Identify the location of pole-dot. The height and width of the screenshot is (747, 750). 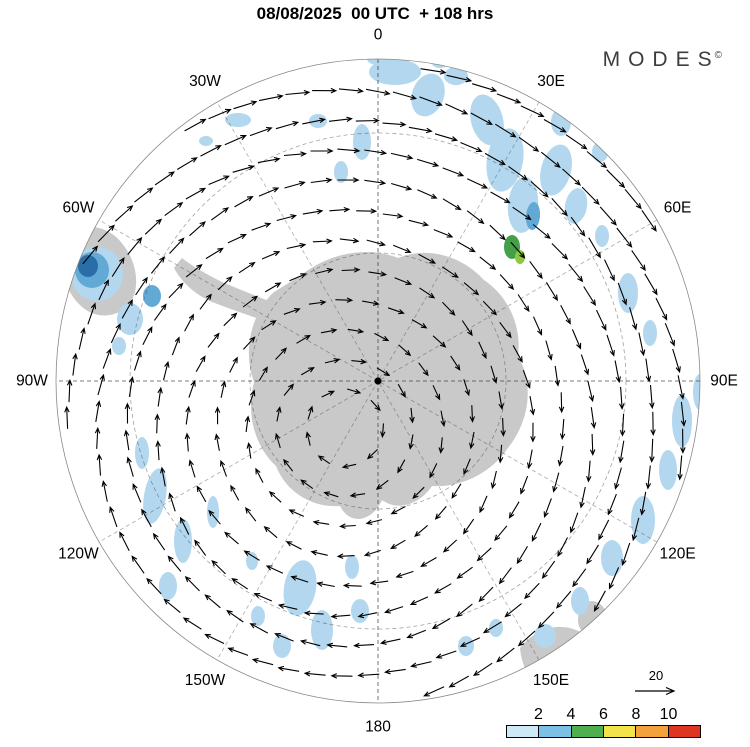
(378, 381).